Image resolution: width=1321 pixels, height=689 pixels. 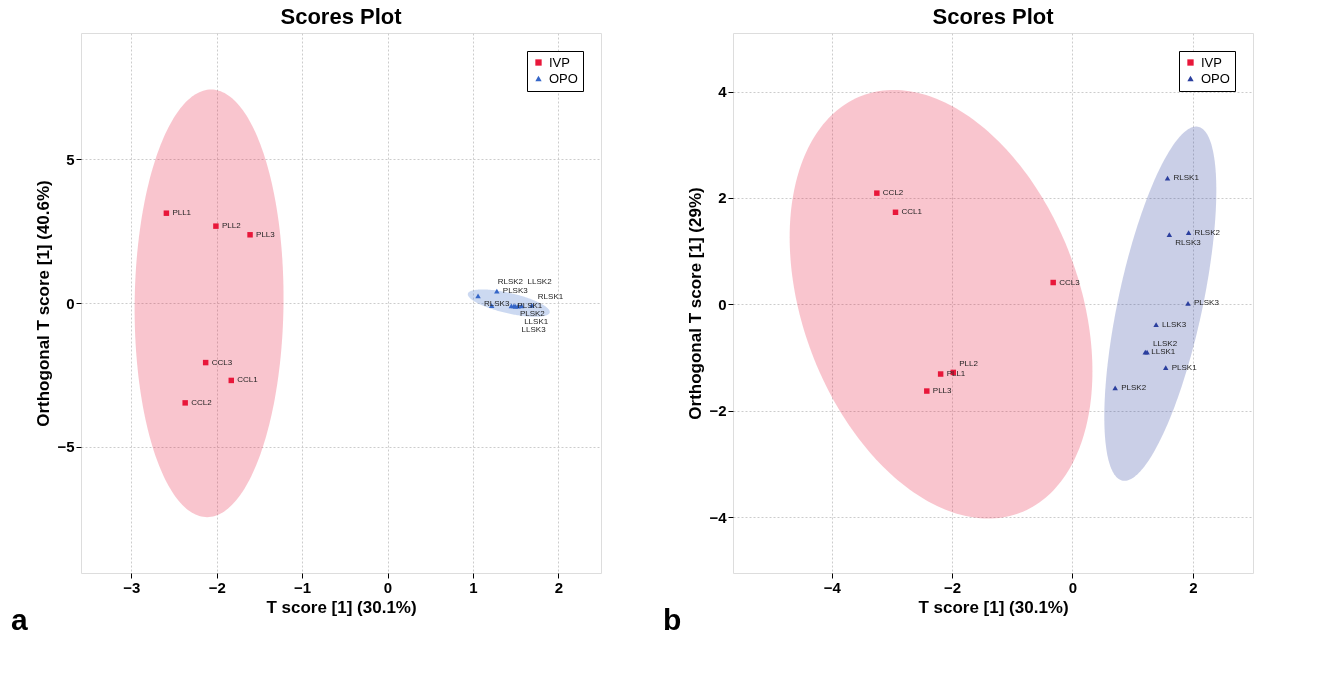 I want to click on y-axis-title: Orthogonal T score [1] (29%), so click(x=696, y=303).